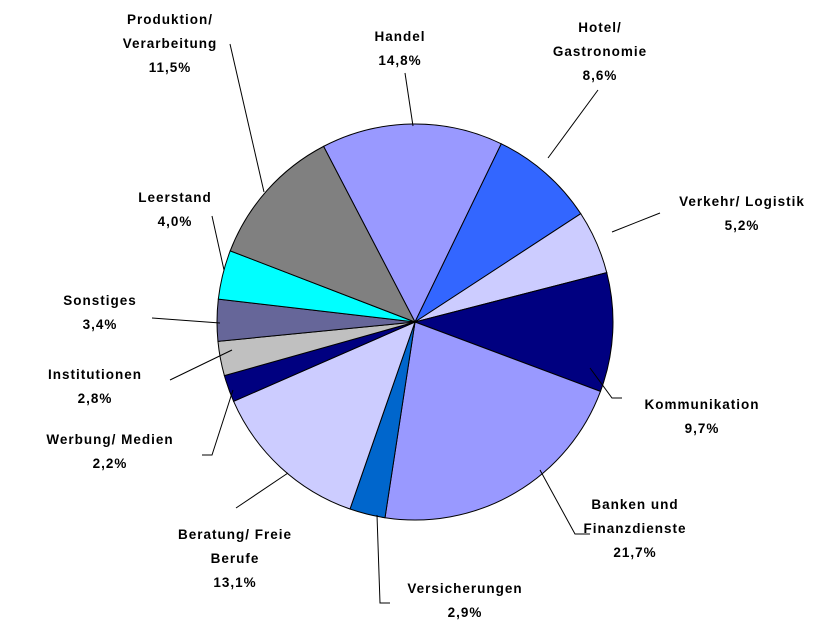 Image resolution: width=832 pixels, height=625 pixels. What do you see at coordinates (702, 404) in the screenshot?
I see `category-label: Kommunikation` at bounding box center [702, 404].